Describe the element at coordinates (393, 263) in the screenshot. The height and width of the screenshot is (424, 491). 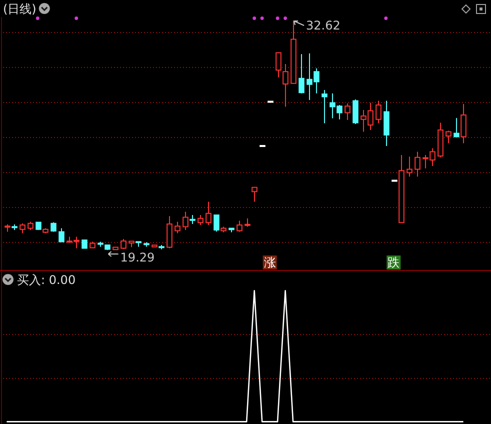
I see `category-label: 跌` at that location.